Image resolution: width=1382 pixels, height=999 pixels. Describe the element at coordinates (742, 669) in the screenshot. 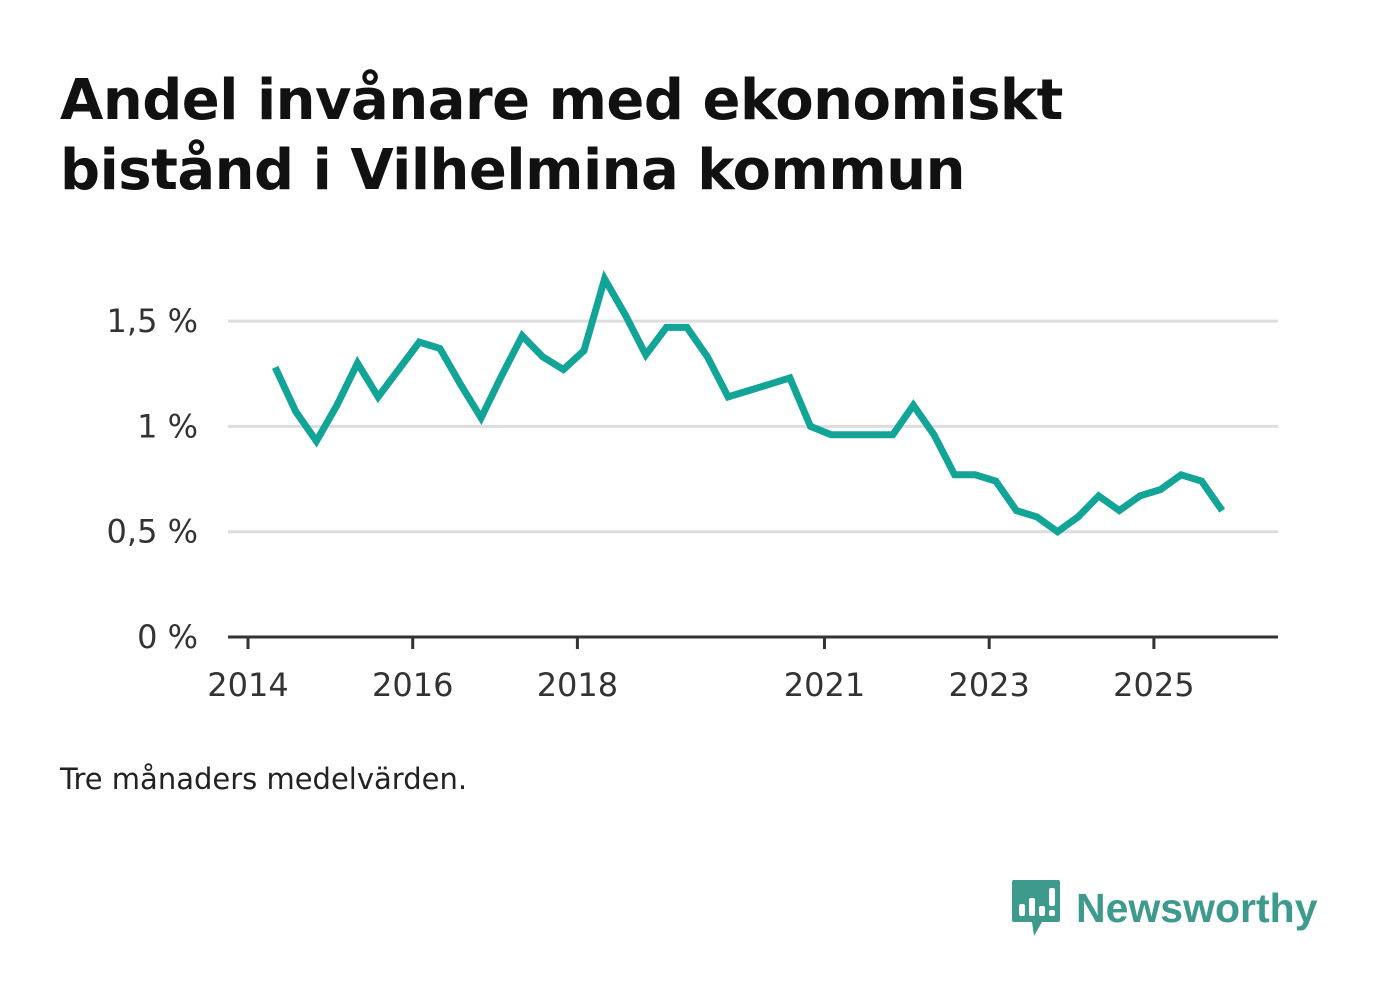

I see `x-axis: 2014 2016 2018 2021 2023 2025` at that location.